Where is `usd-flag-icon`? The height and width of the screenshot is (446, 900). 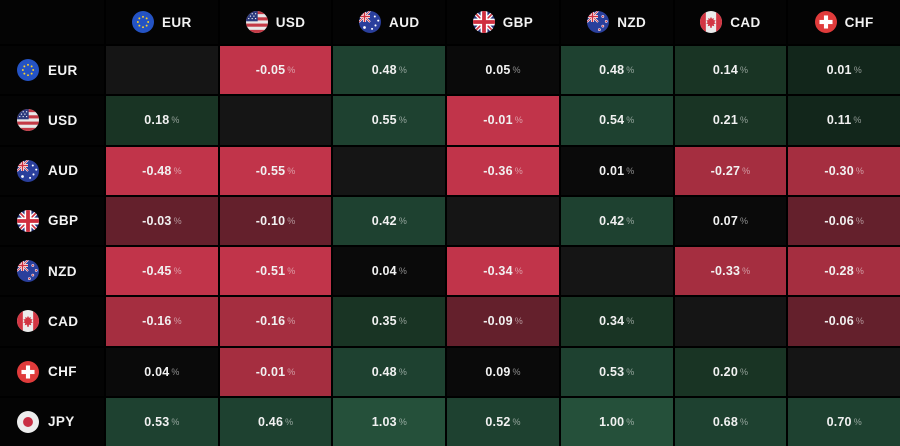
usd-flag-icon is located at coordinates (256, 22).